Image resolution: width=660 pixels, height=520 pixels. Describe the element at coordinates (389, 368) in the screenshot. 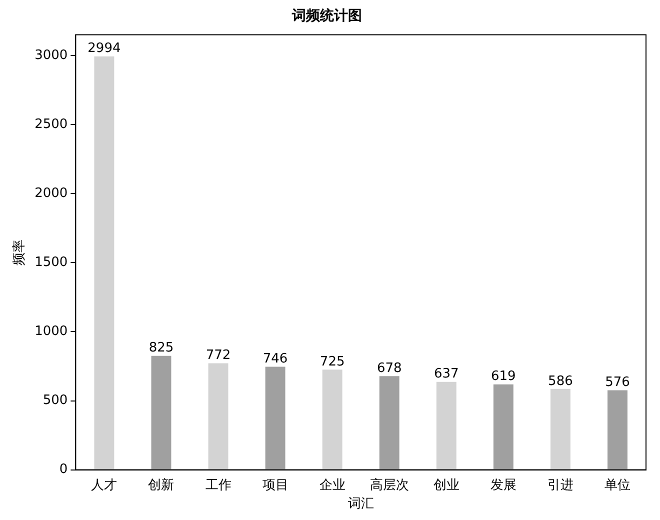

I see `data-label: 678` at that location.